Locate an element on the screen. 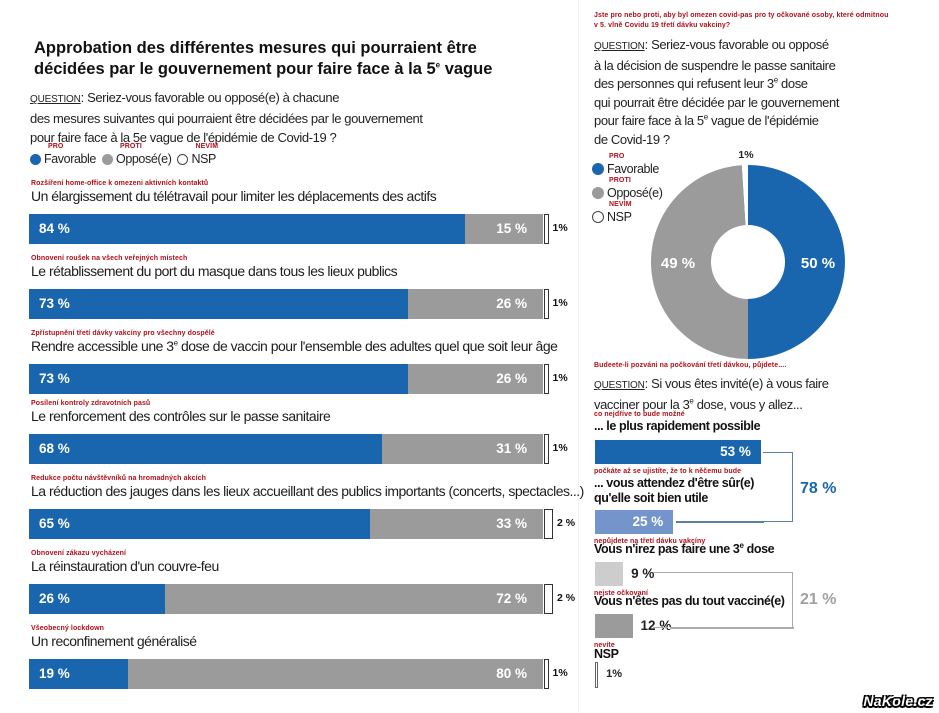 This screenshot has height=713, width=939. legend-label: NSP is located at coordinates (619, 217).